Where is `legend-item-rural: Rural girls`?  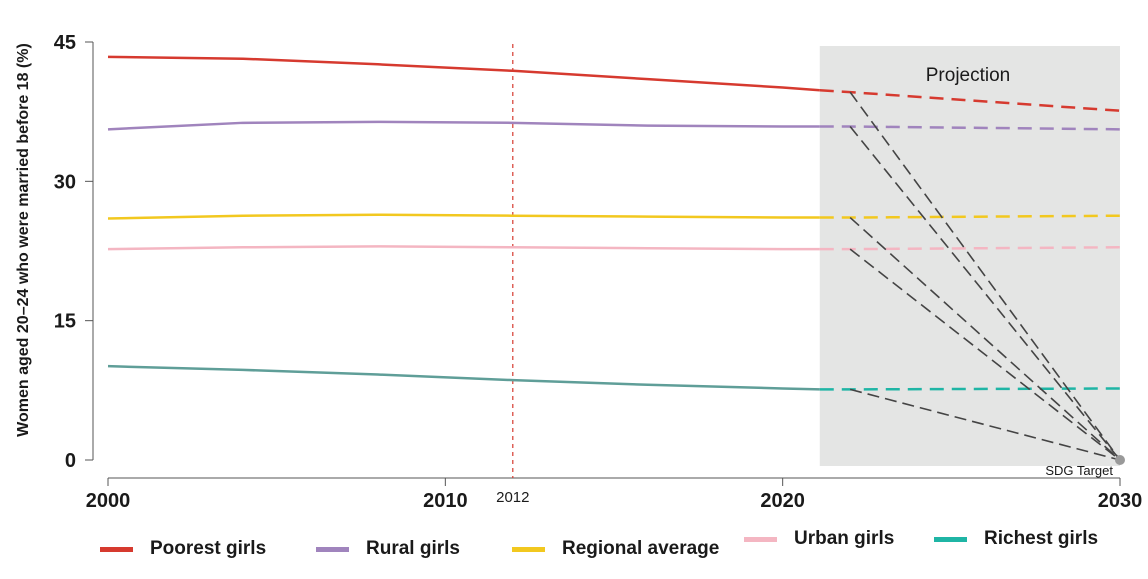 legend-item-rural: Rural girls is located at coordinates (388, 549).